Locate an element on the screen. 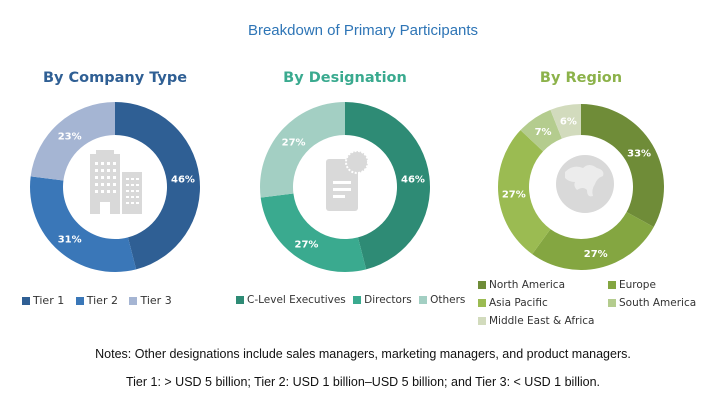  donut-slice-directors is located at coordinates (313, 232).